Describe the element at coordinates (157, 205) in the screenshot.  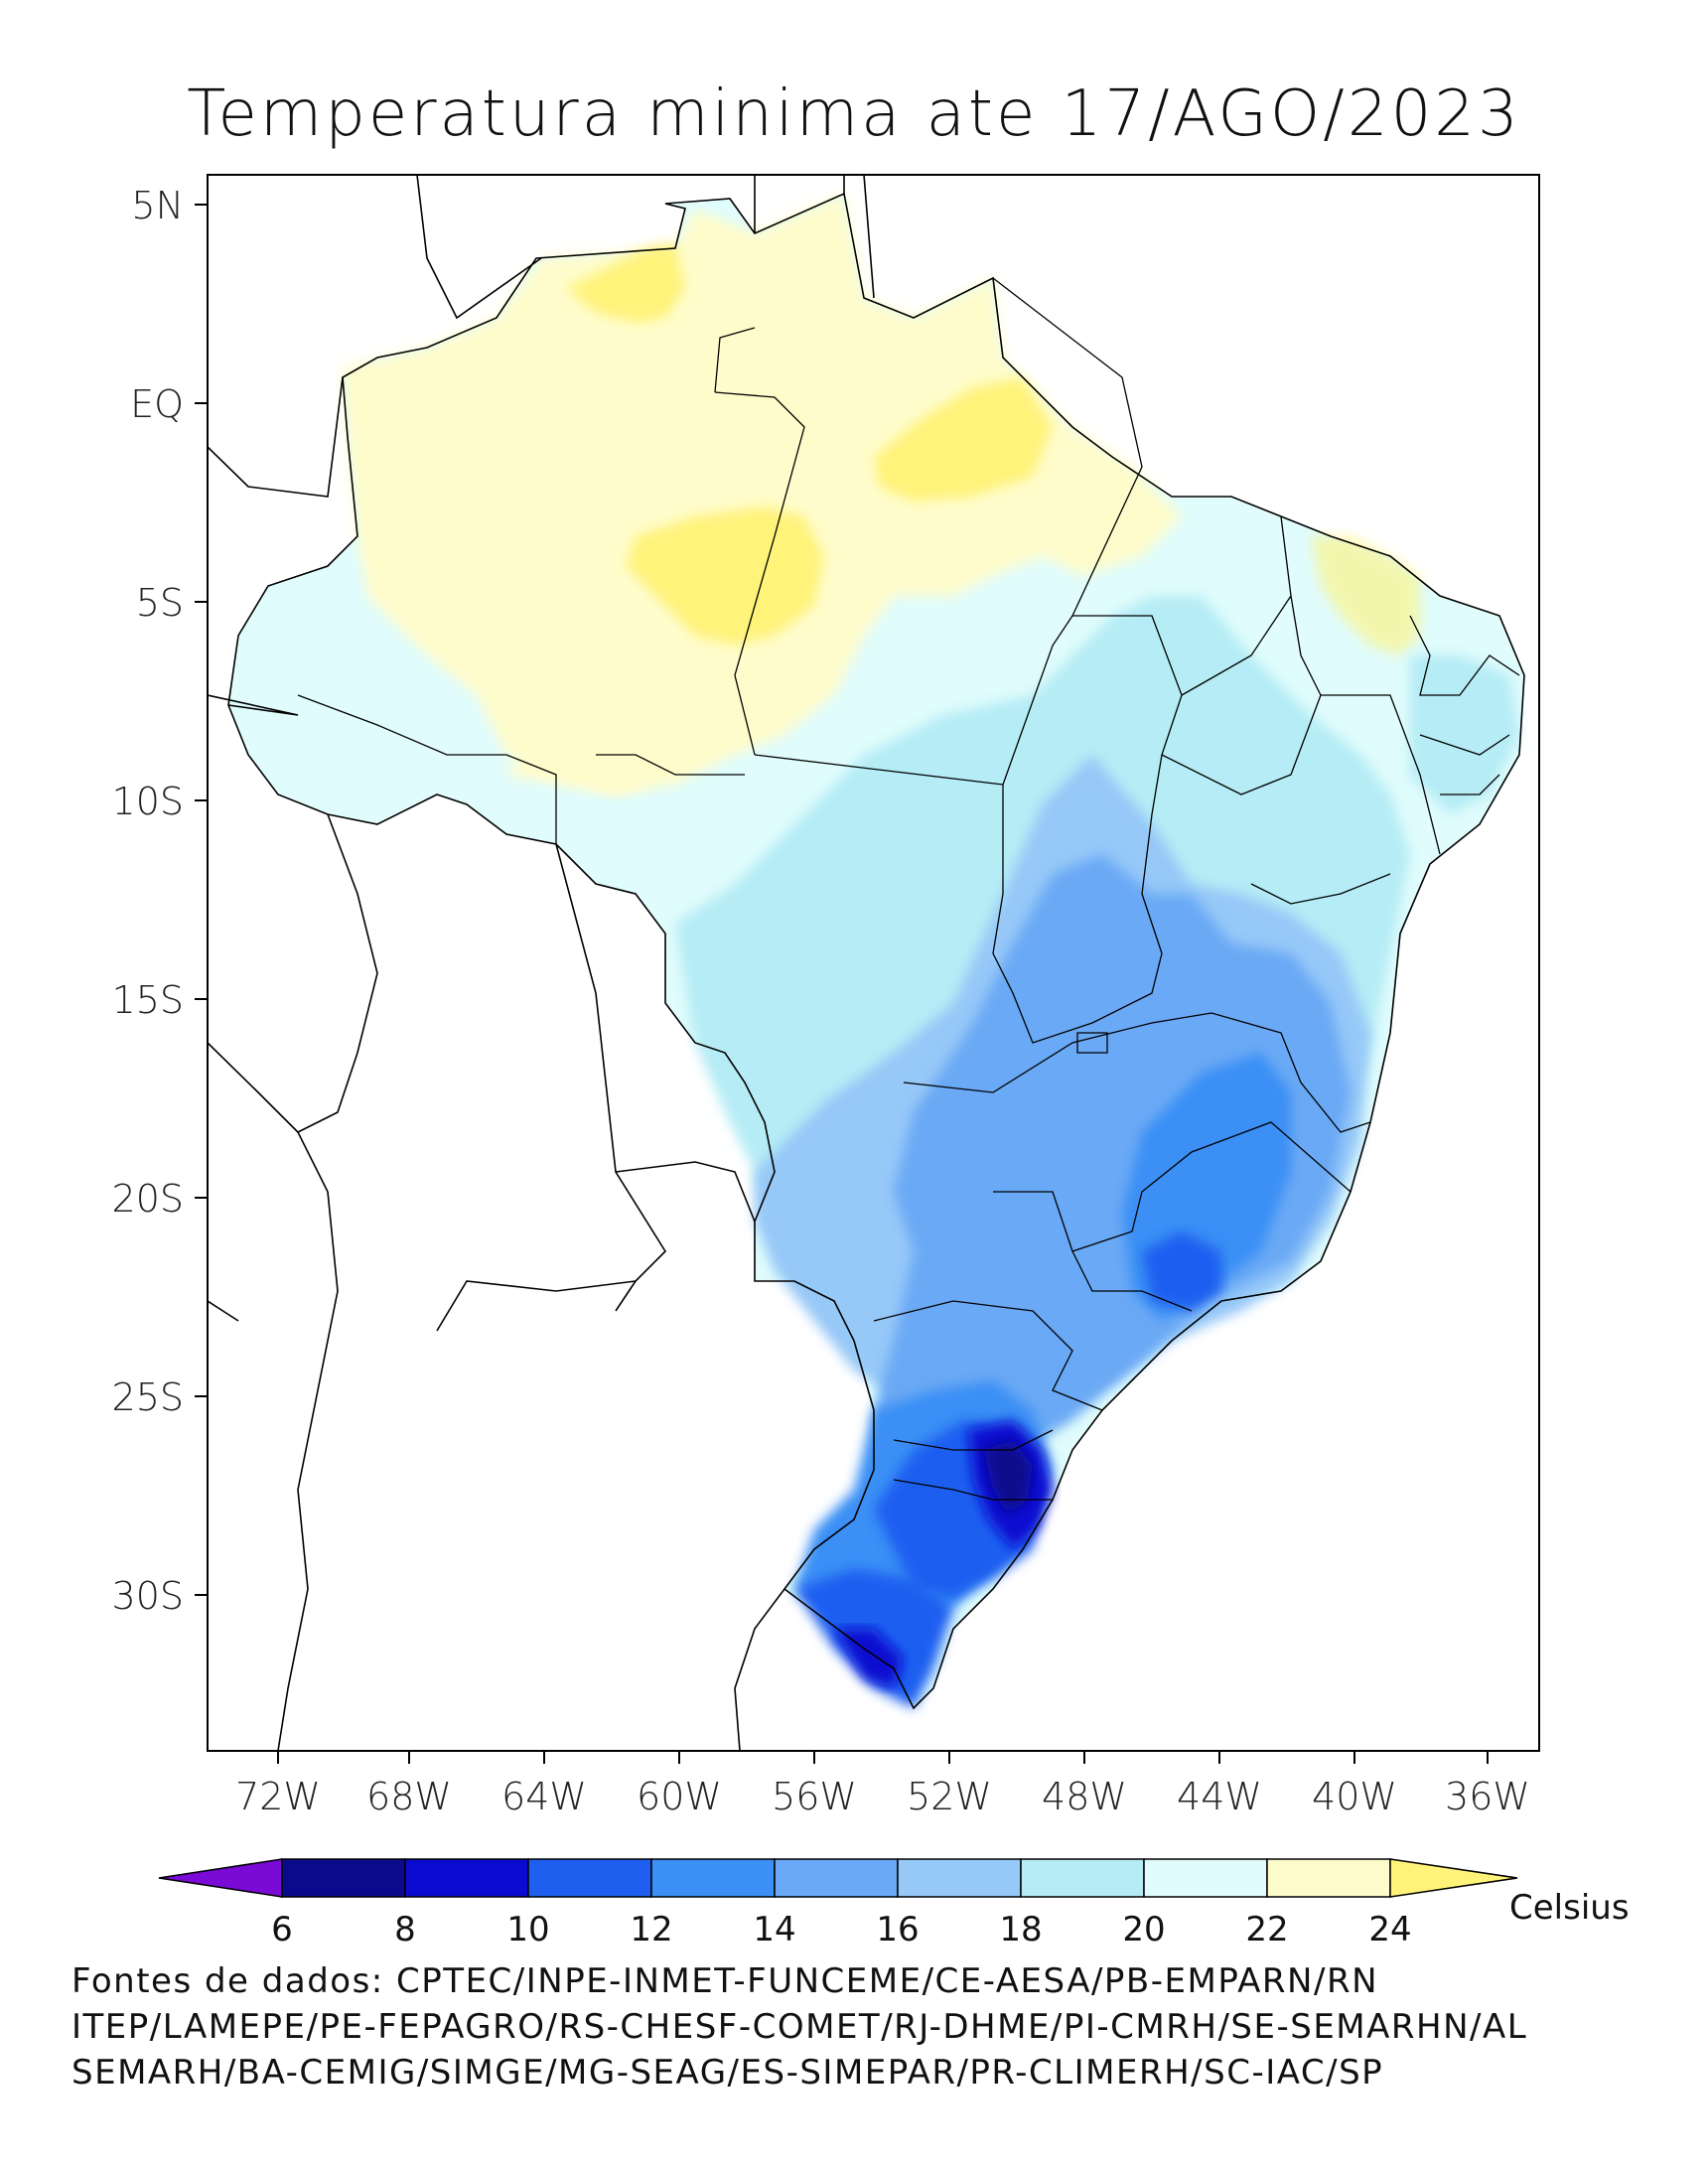
I see `lat-tick-label: 5N` at that location.